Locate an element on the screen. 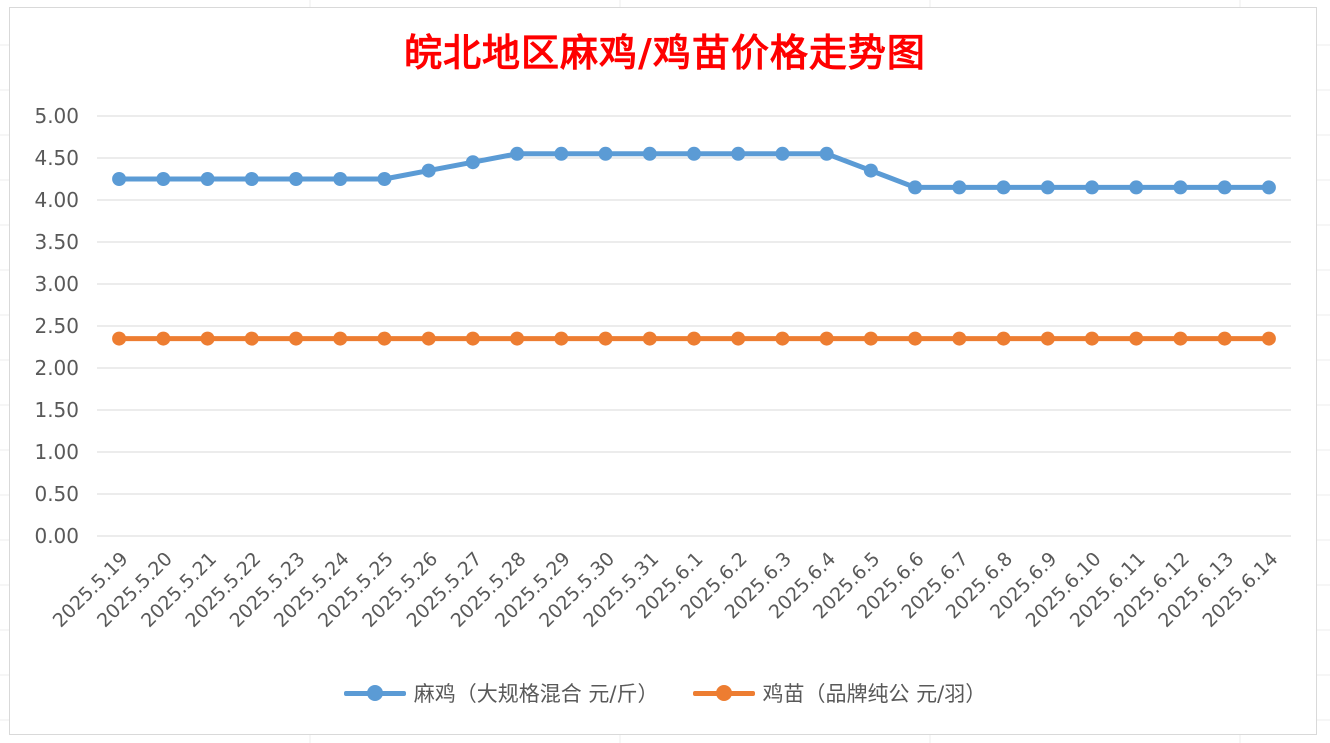  y-tick-label: 5.00 is located at coordinates (56, 116).